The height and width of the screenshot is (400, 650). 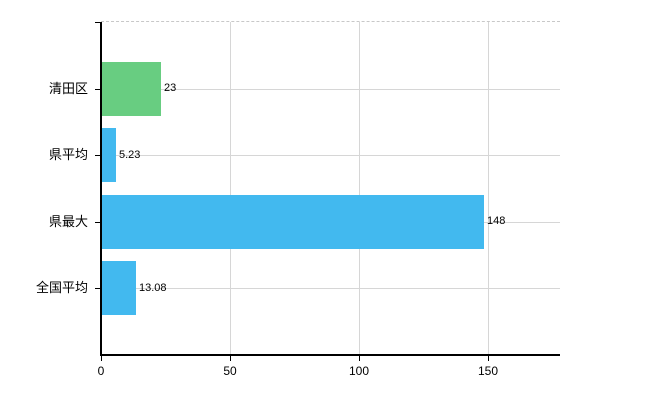 I want to click on x-tick-label: 100, so click(x=359, y=371).